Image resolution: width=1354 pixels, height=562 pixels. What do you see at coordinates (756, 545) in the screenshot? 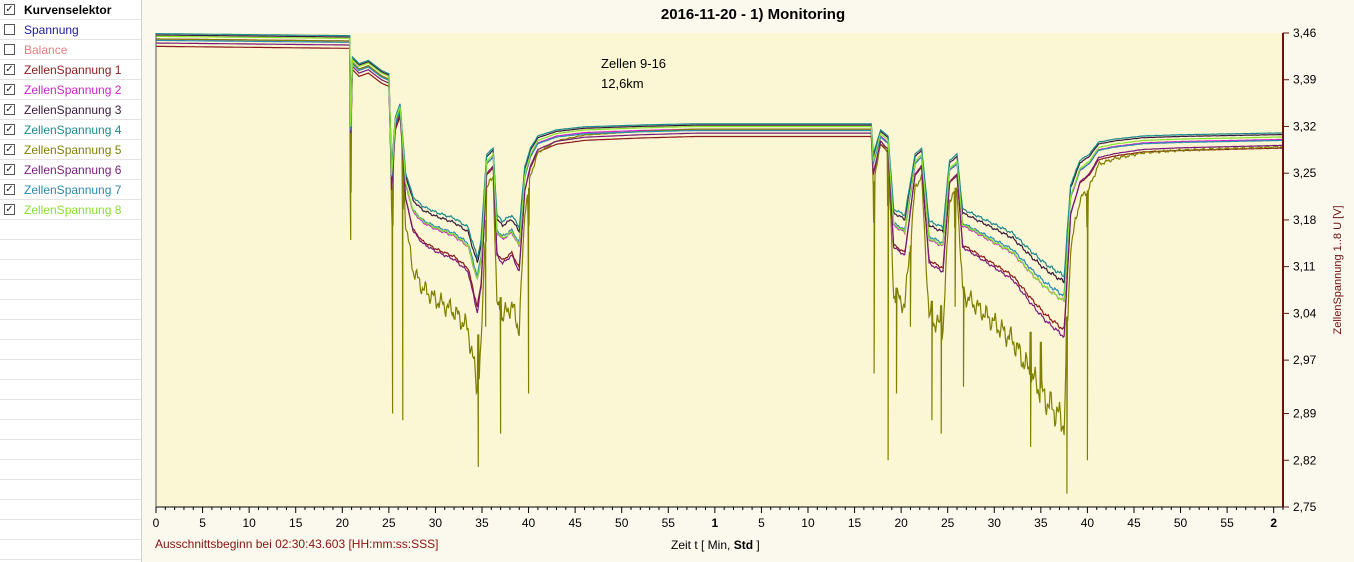
I see `x-axis-label-end: ]` at bounding box center [756, 545].